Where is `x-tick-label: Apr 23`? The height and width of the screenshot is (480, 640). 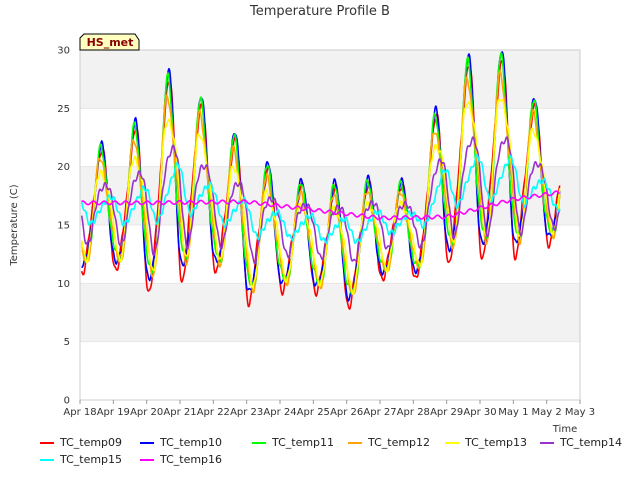
x-tick-label: Apr 23 is located at coordinates (246, 412).